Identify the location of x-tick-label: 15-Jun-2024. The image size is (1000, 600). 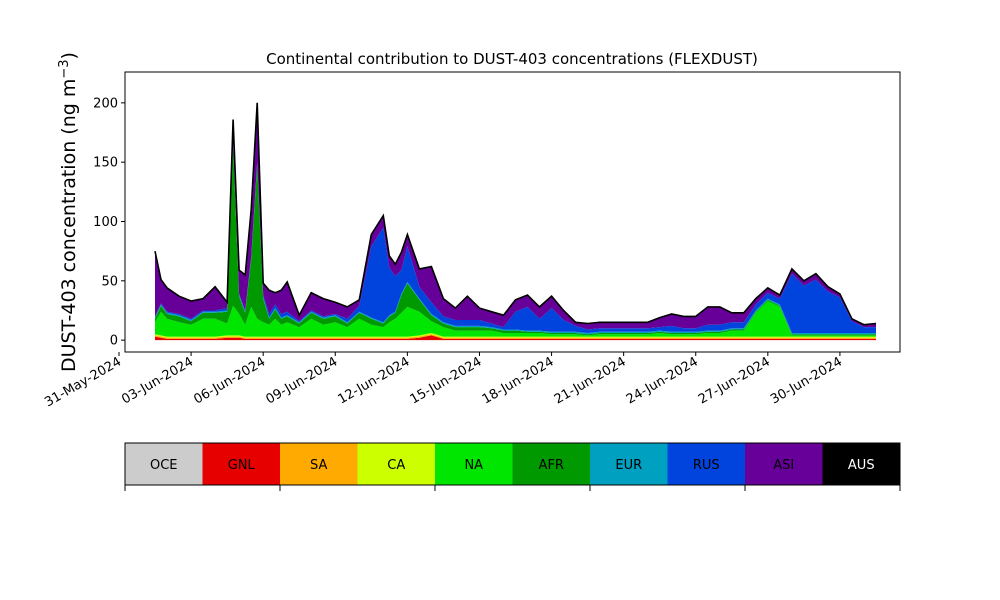
(446, 380).